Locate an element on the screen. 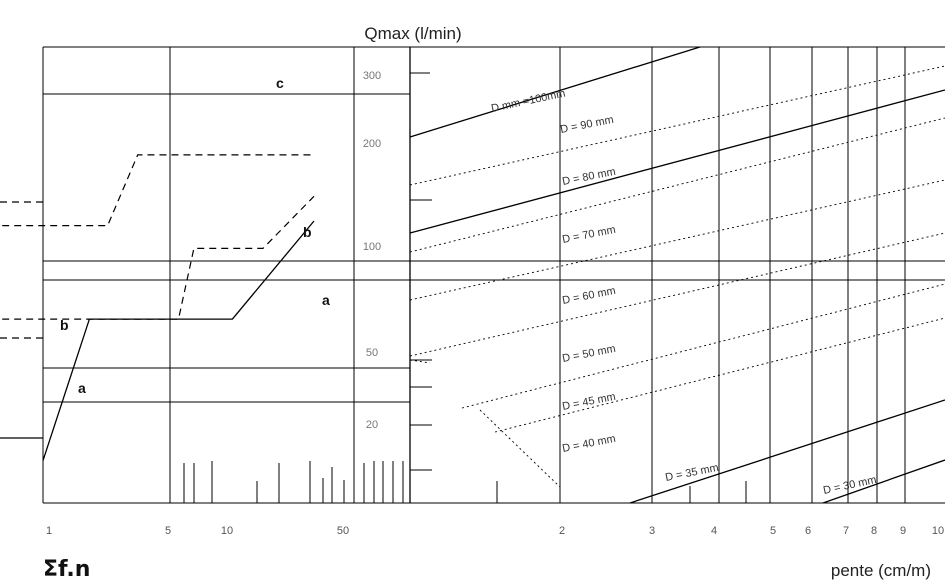 This screenshot has height=585, width=945. diameter-label-6: D = 60 mm is located at coordinates (588, 296).